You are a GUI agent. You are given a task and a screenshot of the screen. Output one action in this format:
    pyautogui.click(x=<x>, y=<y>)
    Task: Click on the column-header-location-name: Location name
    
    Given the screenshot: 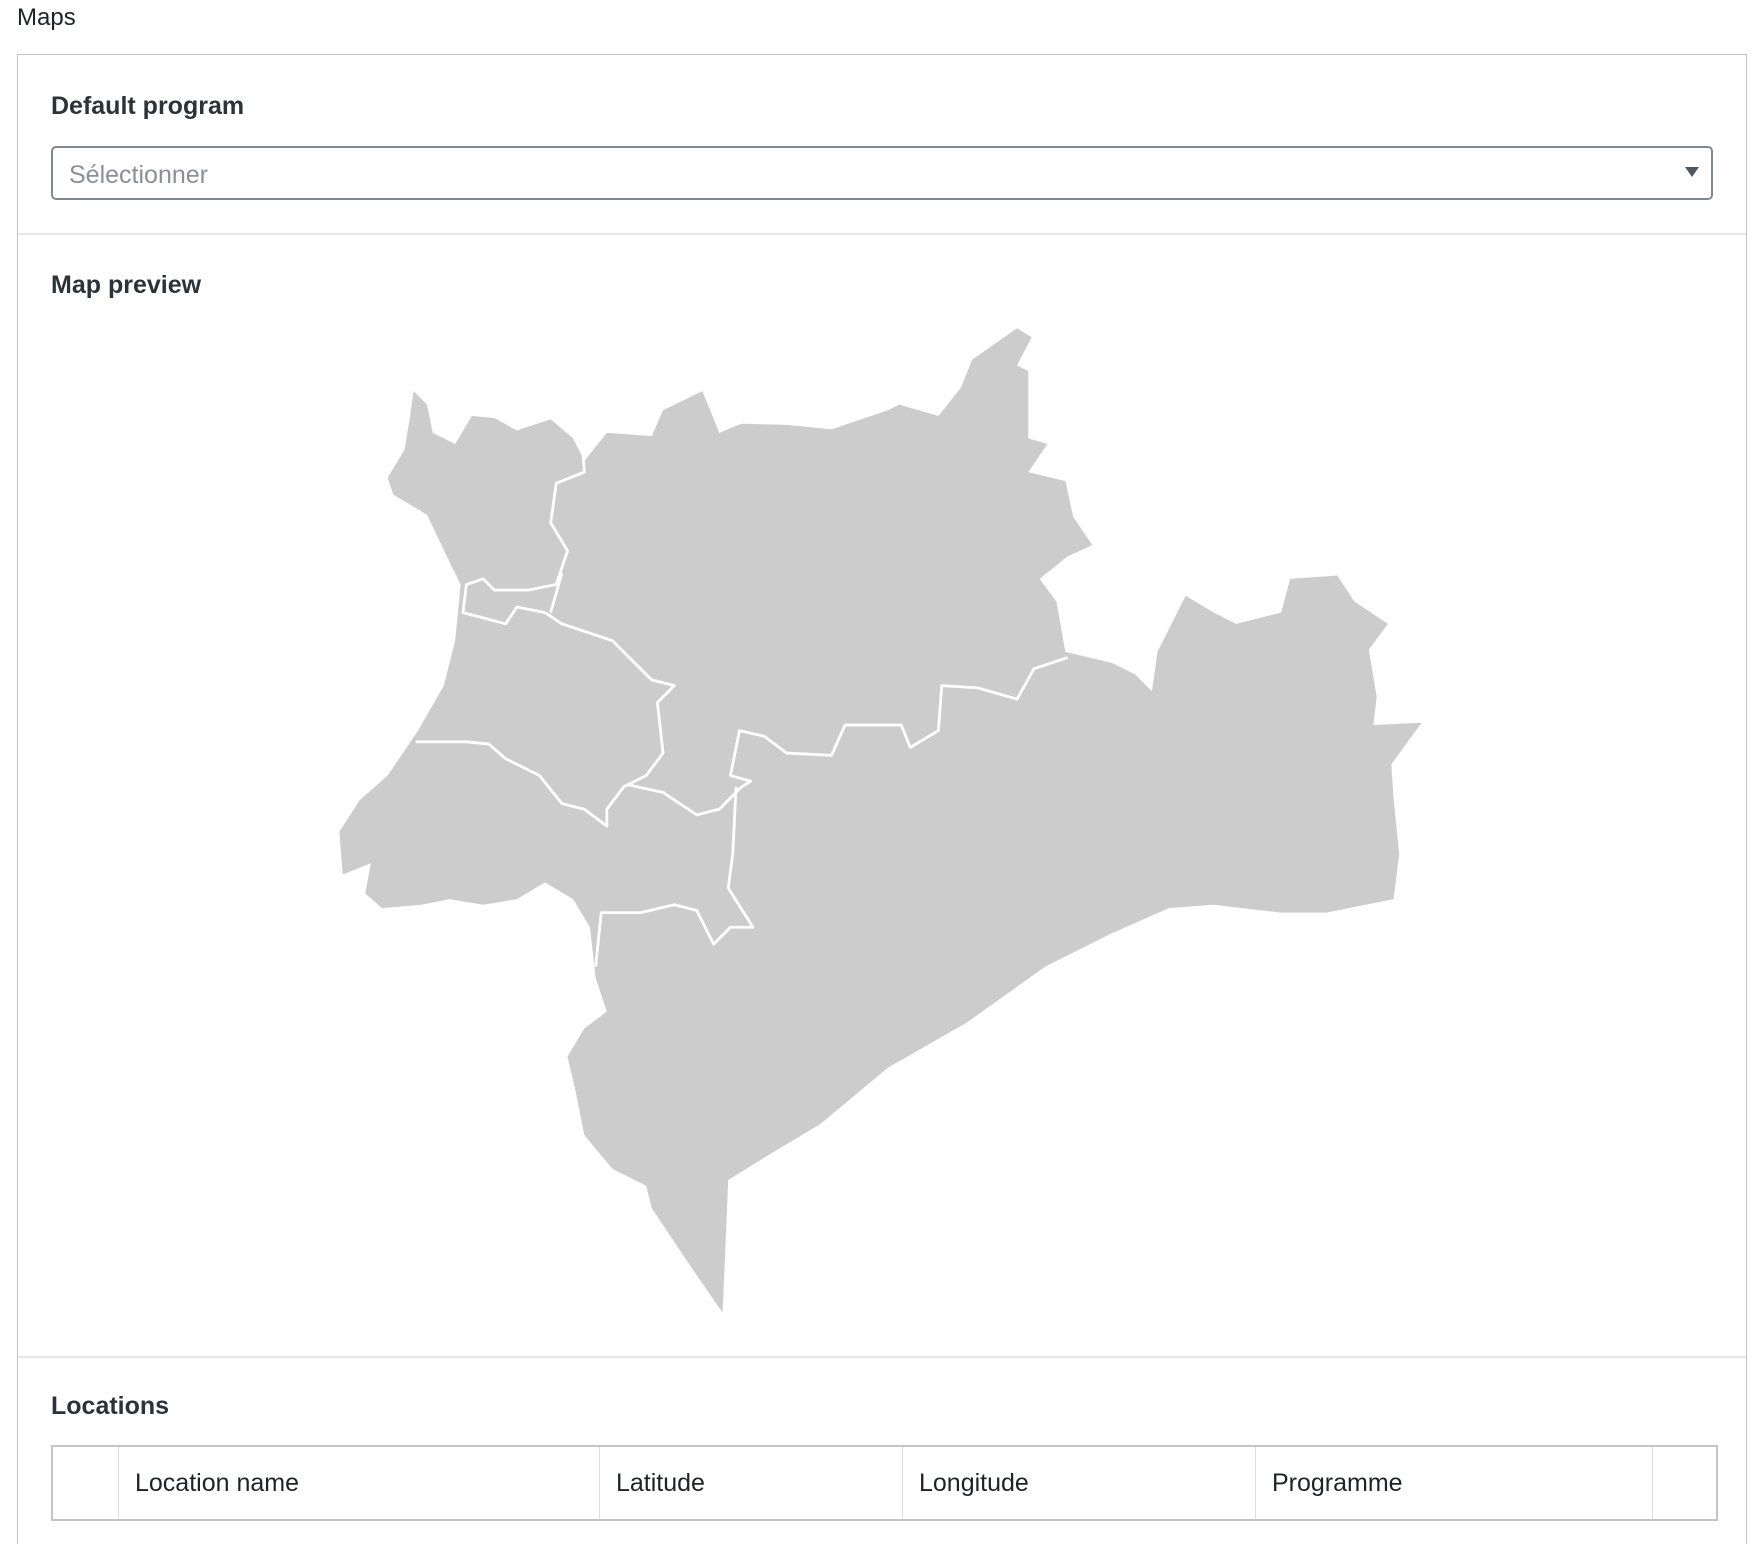 What is the action you would take?
    pyautogui.click(x=359, y=1483)
    